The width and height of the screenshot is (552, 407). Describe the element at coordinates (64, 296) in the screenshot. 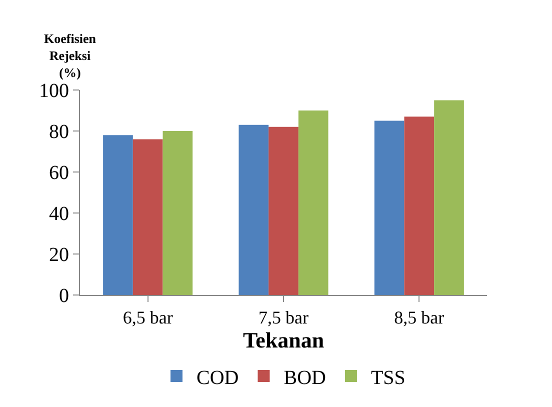

I see `y-tick-label: 0` at that location.